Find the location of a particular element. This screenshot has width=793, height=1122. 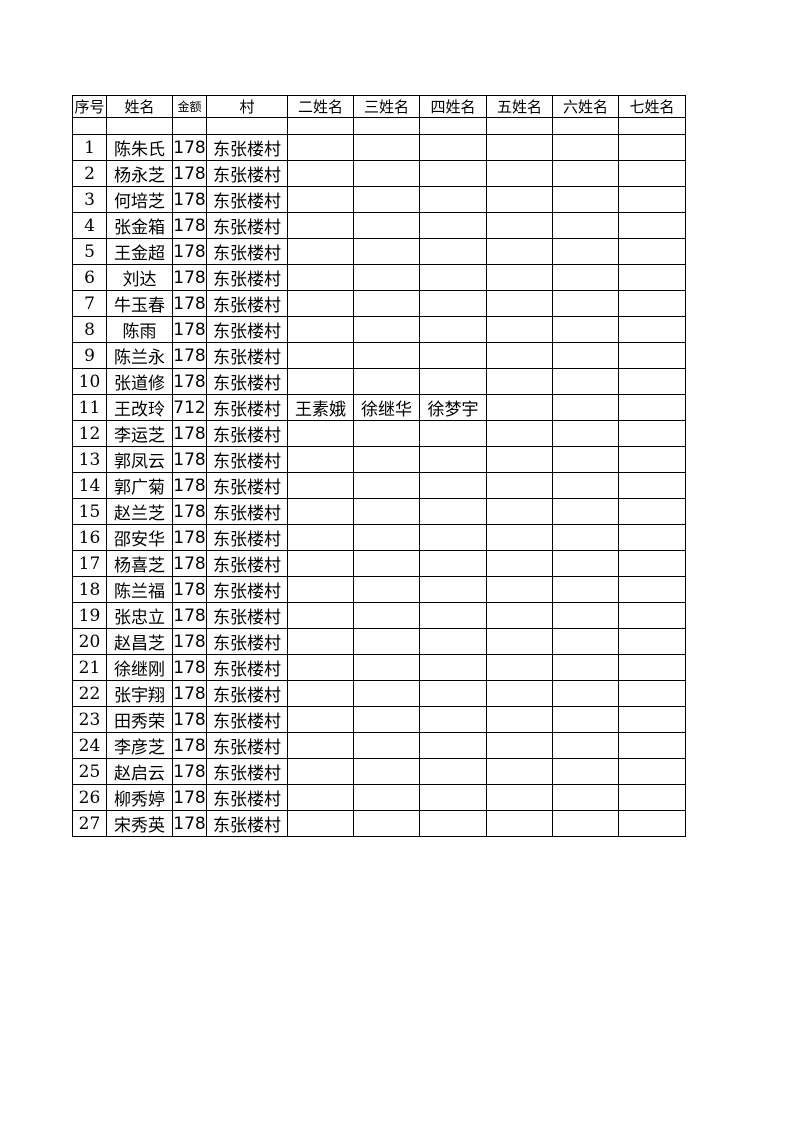

column-header: 序号 is located at coordinates (89, 106).